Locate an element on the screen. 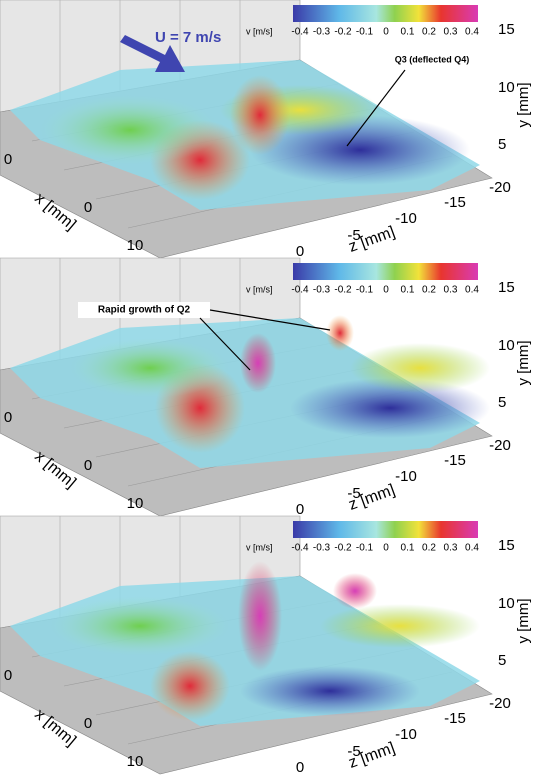  flow-label: U = 7 m/s is located at coordinates (188, 37).